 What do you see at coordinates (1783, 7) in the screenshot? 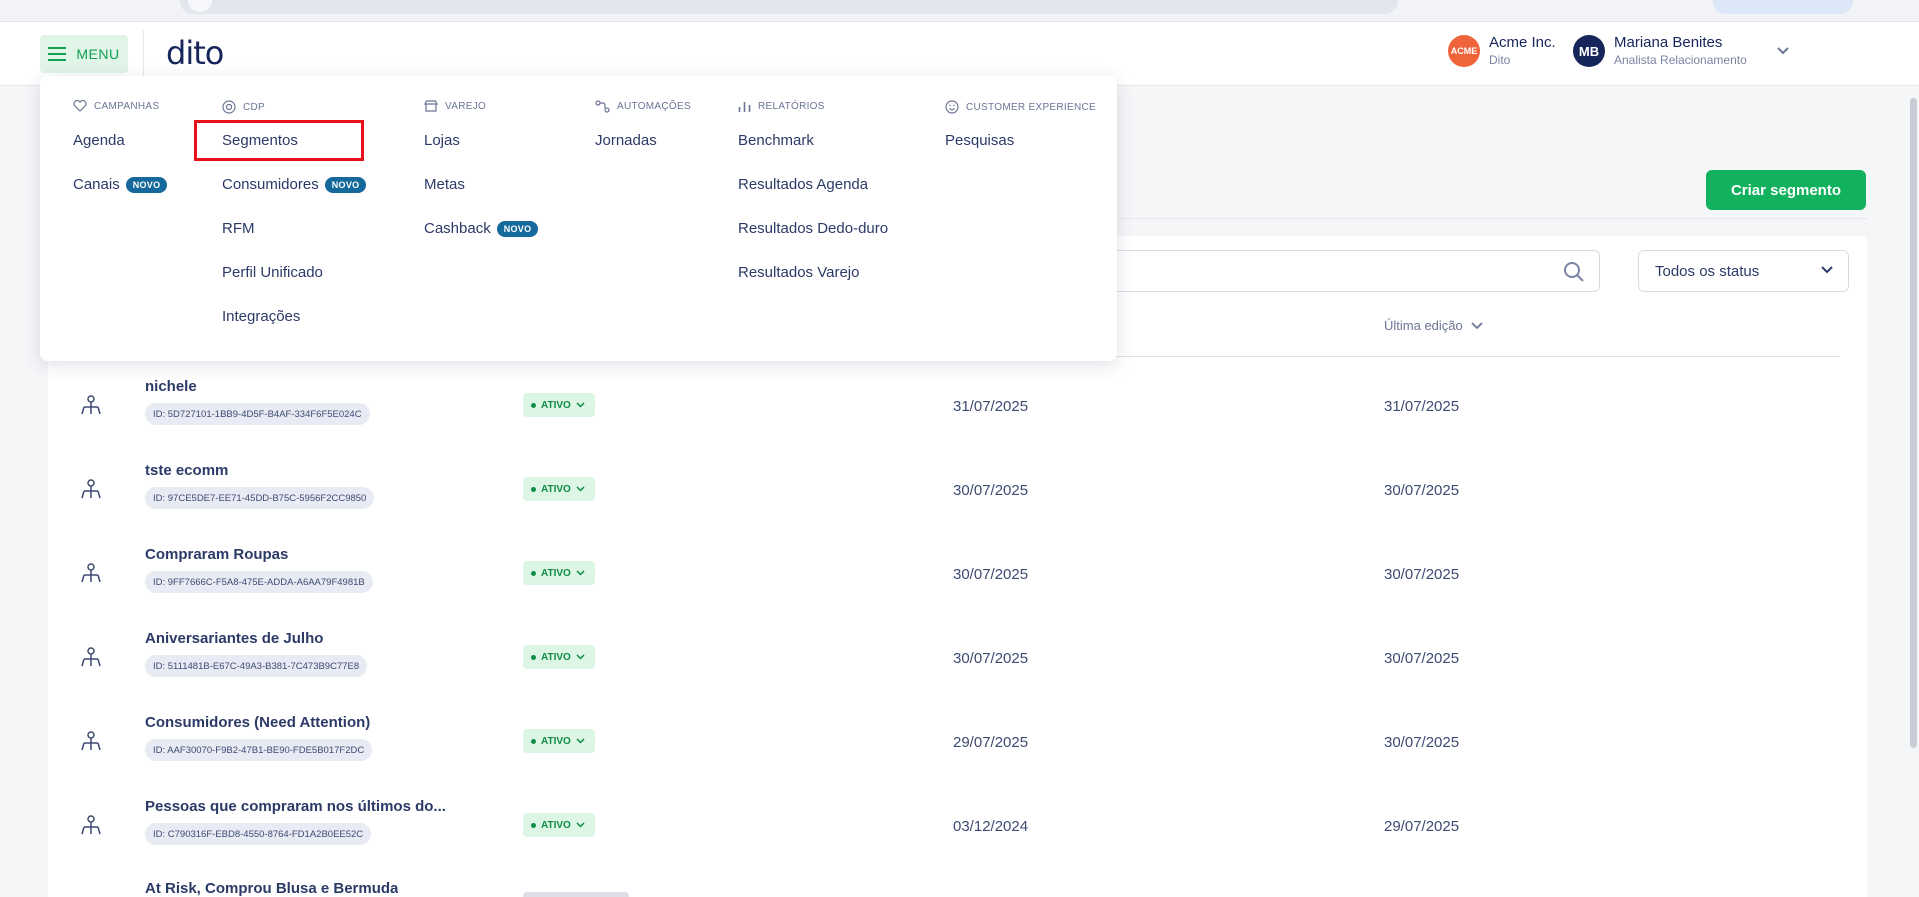
I see `profile-pill` at bounding box center [1783, 7].